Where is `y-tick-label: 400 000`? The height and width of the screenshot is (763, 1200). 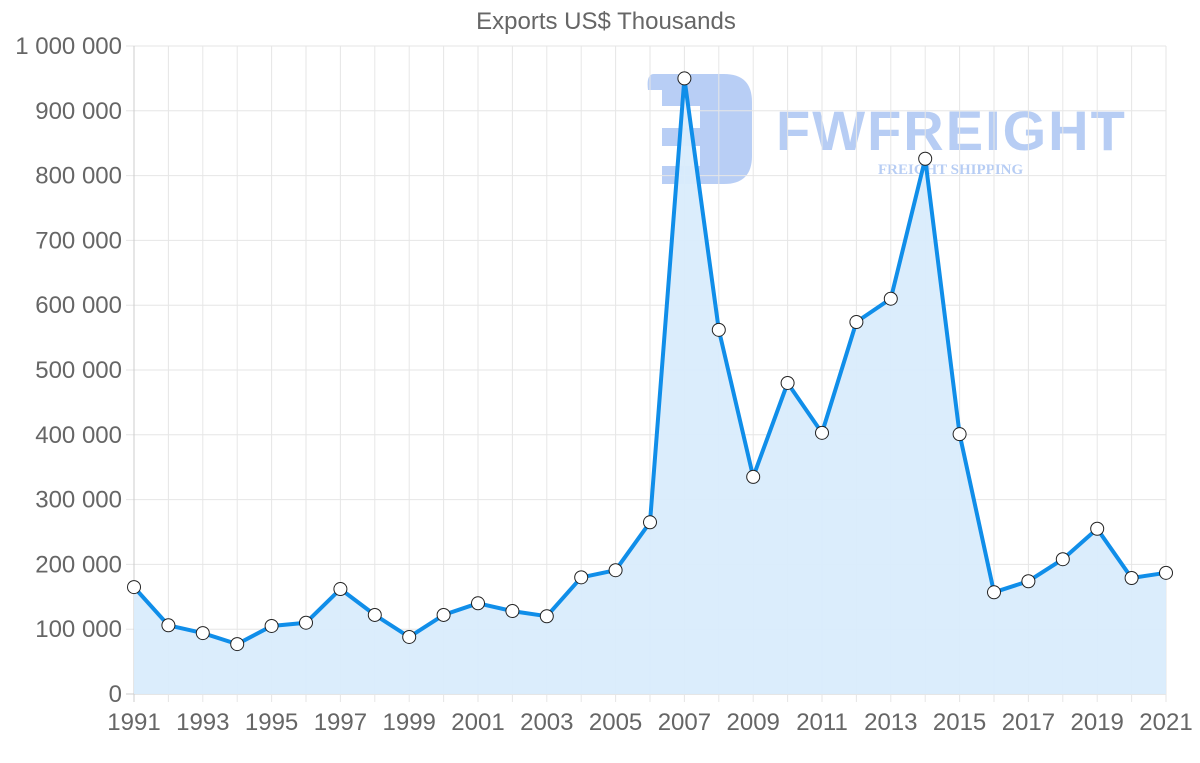 y-tick-label: 400 000 is located at coordinates (78, 435).